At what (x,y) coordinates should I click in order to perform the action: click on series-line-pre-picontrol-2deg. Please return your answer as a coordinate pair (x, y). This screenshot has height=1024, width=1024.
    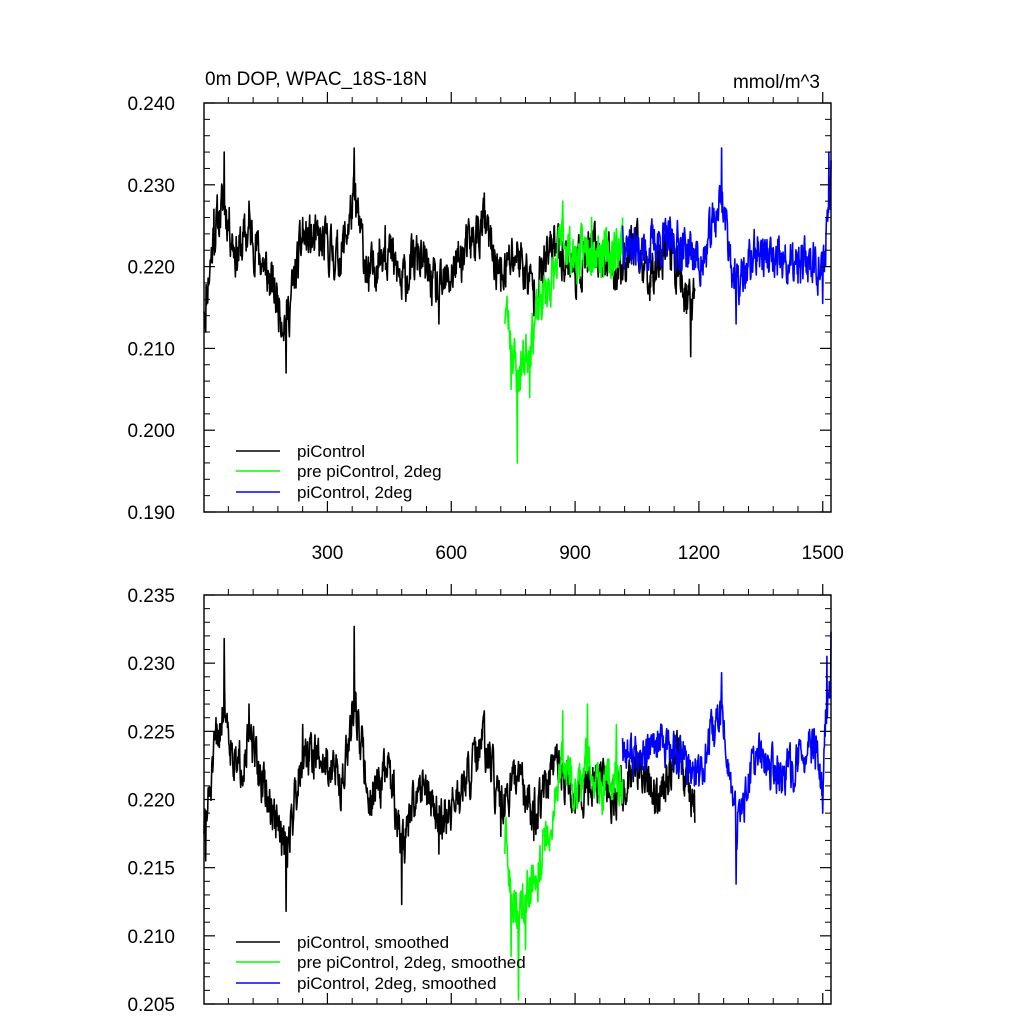
    Looking at the image, I should click on (564, 332).